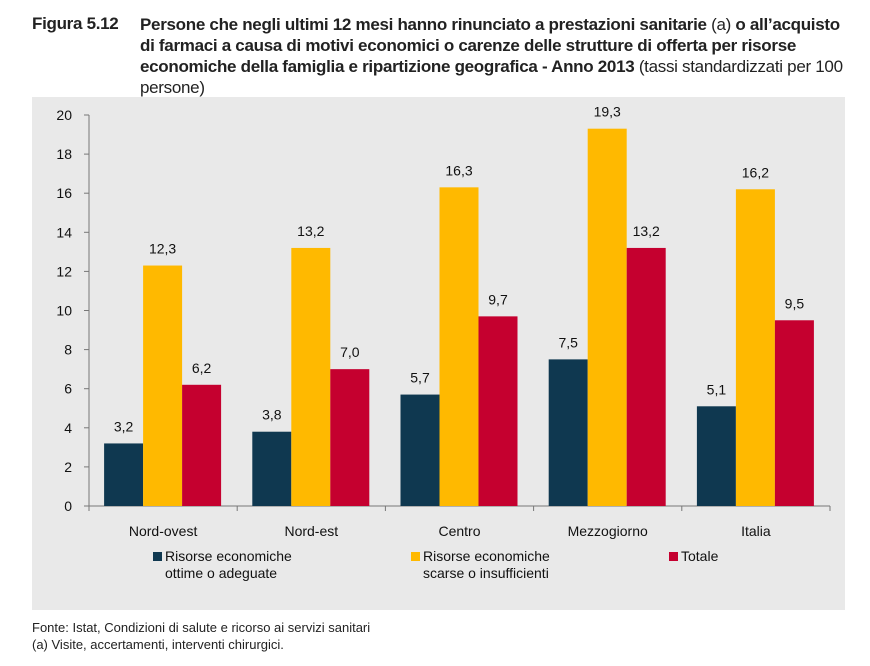  What do you see at coordinates (607, 112) in the screenshot?
I see `data-label: 19,3` at bounding box center [607, 112].